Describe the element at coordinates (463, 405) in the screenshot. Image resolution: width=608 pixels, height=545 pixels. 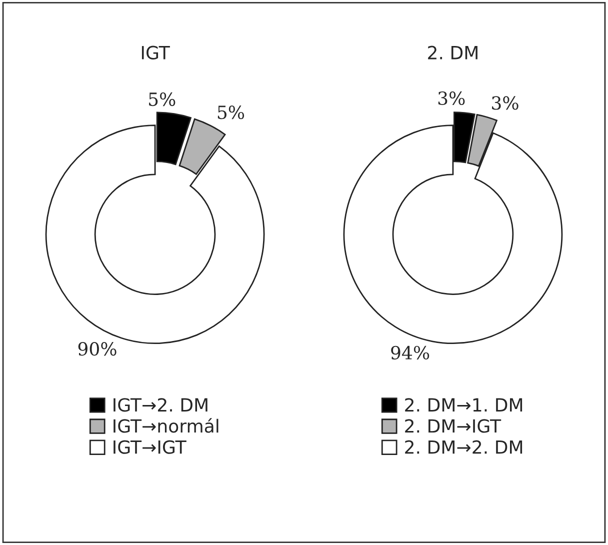
I see `legend-label: 2. DM→1. DM` at that location.